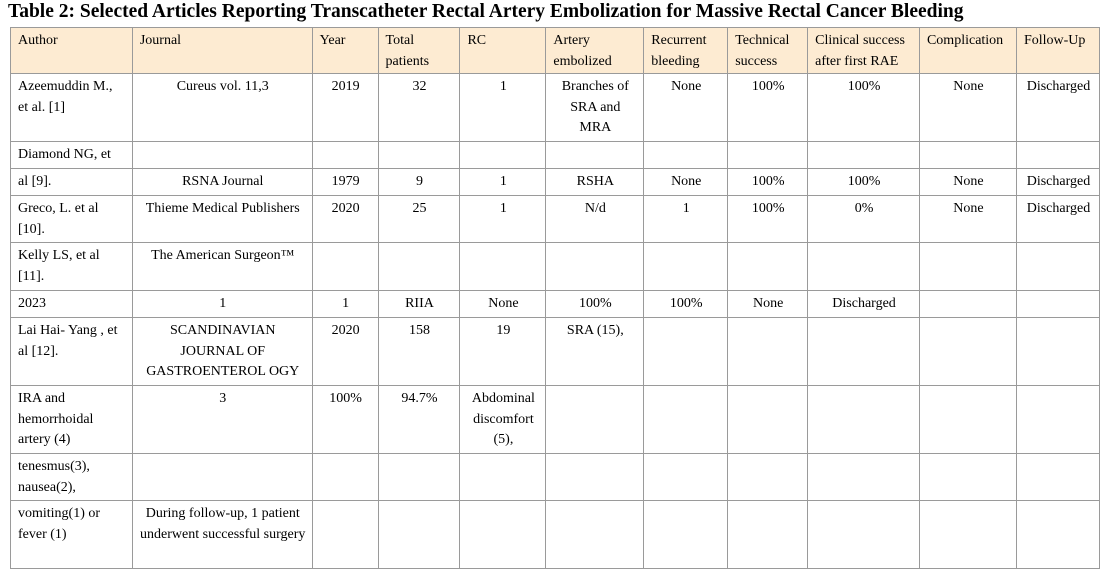  I want to click on cell-rc: Abdominal discomfort (5),, so click(503, 419).